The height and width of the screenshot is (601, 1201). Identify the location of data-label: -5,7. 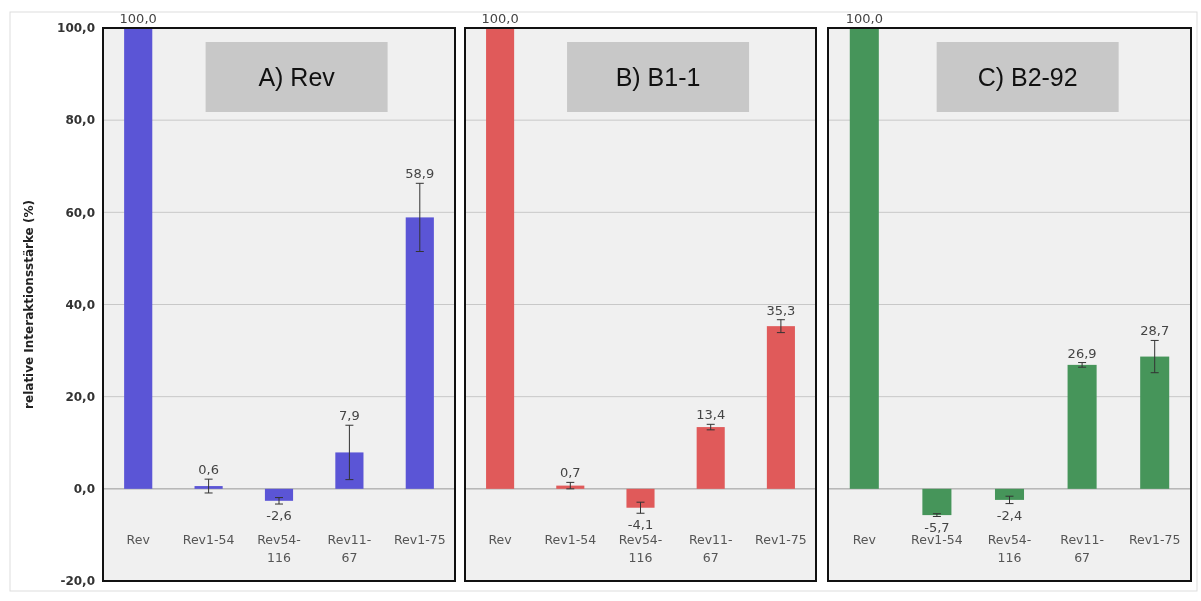
(937, 528).